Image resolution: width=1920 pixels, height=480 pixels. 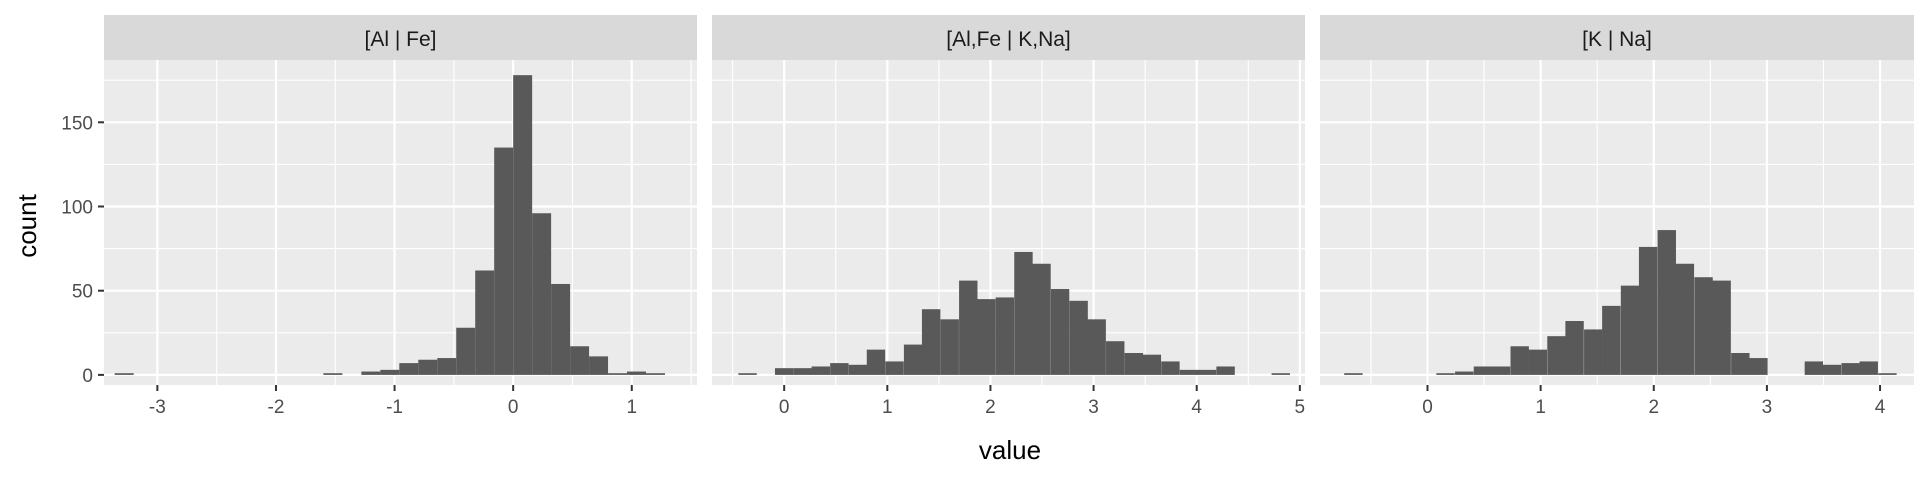 What do you see at coordinates (276, 407) in the screenshot?
I see `x-tick-label: -2` at bounding box center [276, 407].